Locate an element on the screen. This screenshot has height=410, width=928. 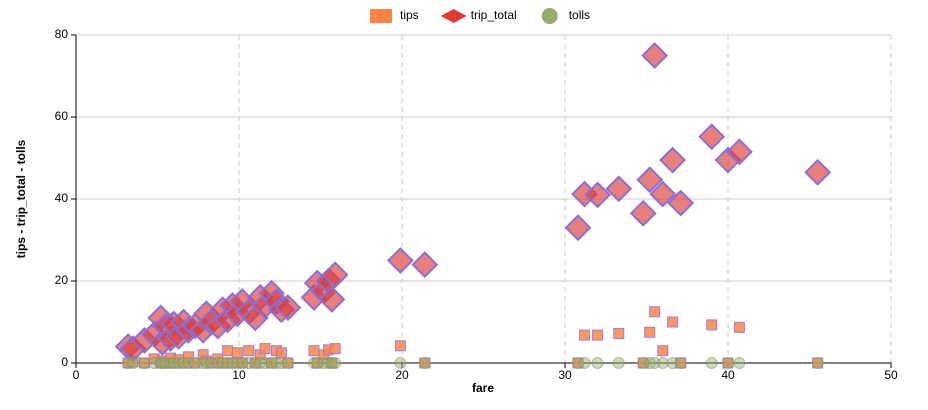
legend-label: tolls is located at coordinates (579, 15).